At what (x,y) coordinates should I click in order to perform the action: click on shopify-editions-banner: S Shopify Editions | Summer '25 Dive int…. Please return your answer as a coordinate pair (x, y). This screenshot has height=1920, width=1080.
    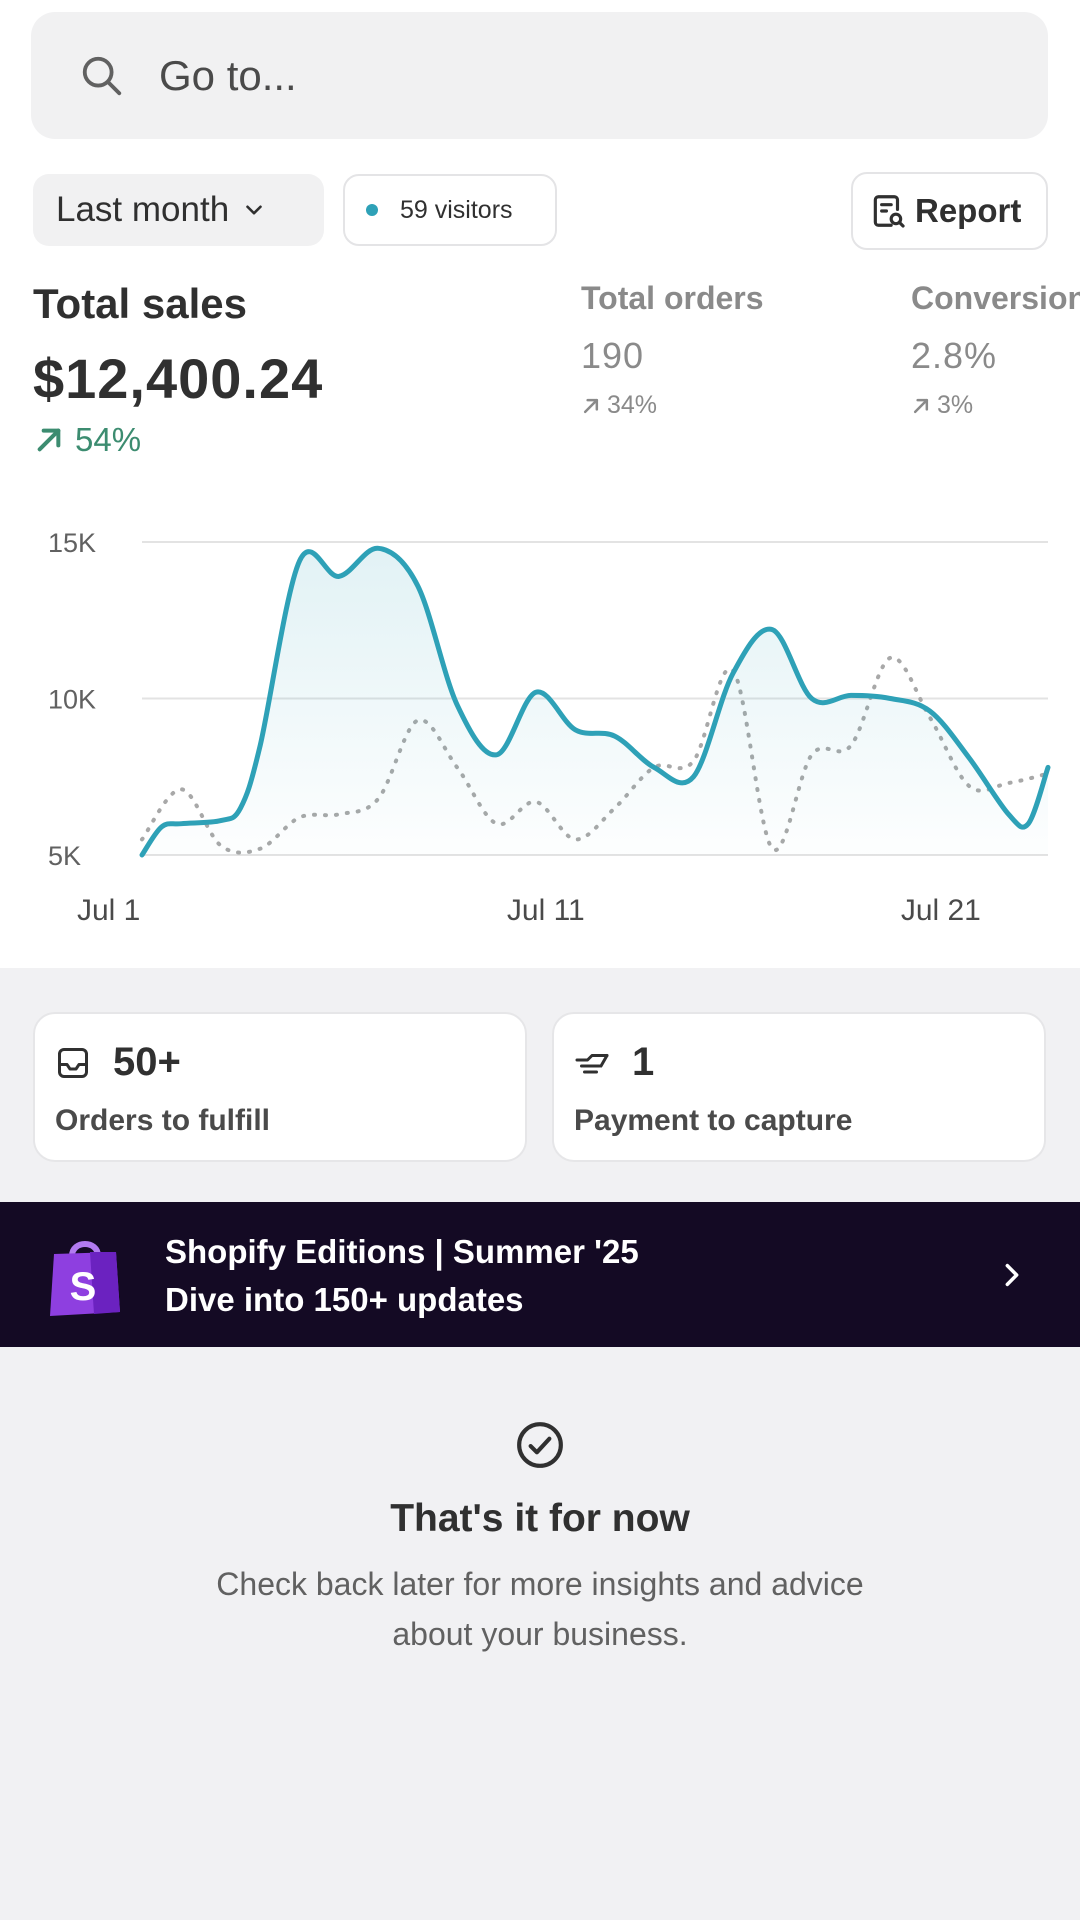
    Looking at the image, I should click on (540, 1274).